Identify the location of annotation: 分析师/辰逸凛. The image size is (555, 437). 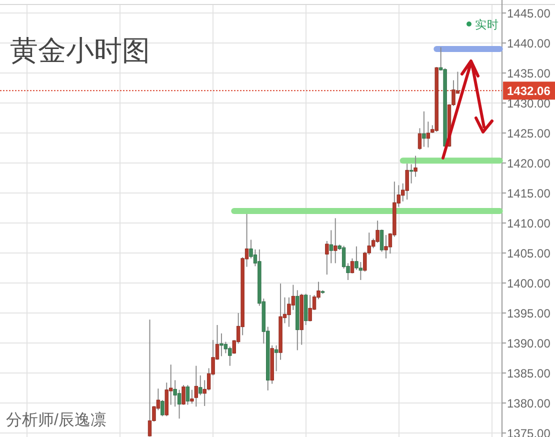
(56, 420).